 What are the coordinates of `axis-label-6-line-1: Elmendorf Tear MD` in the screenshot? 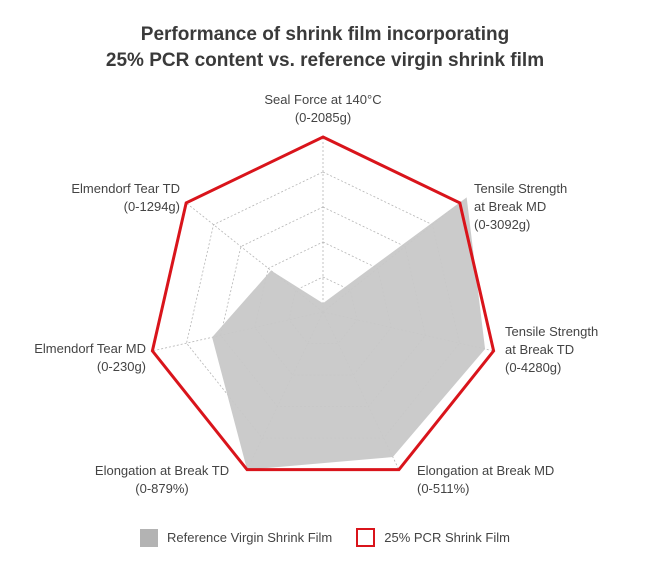 It's located at (90, 348).